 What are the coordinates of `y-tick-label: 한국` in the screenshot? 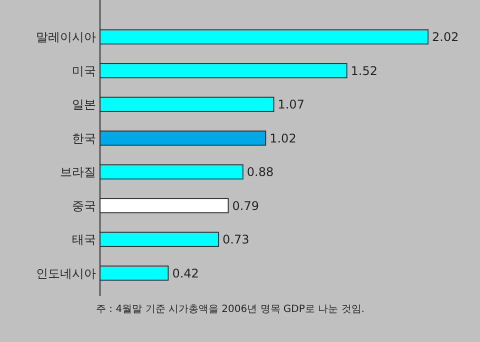 It's located at (84, 138).